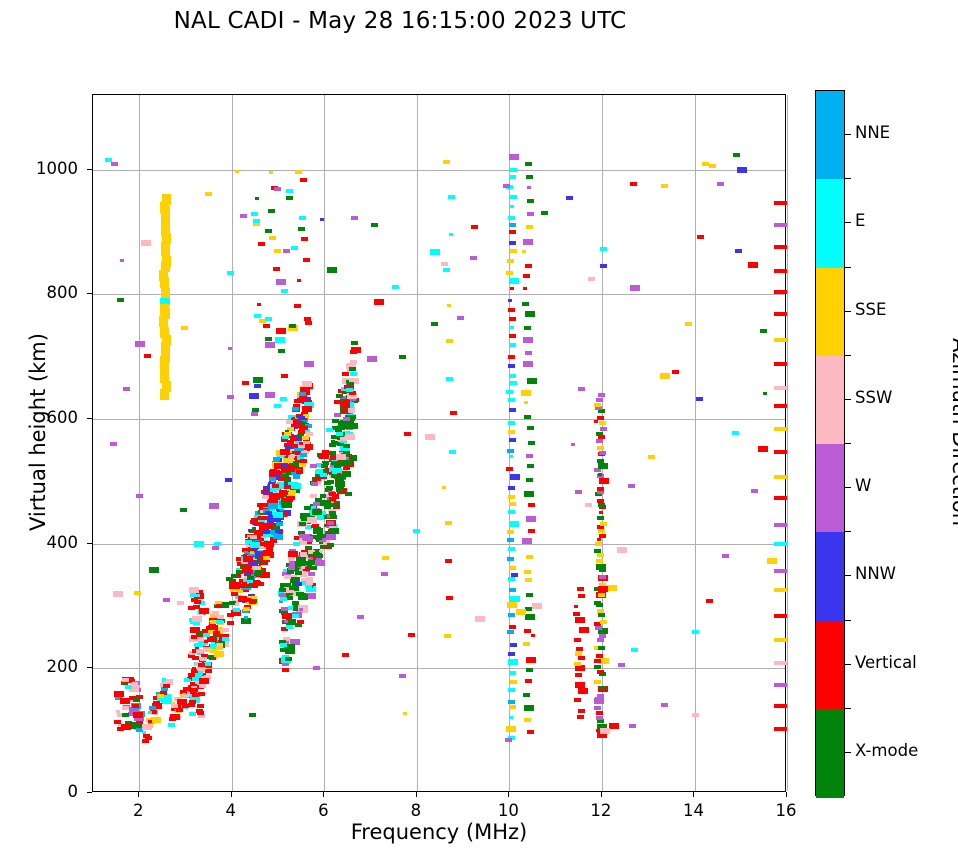 This screenshot has width=958, height=857. I want to click on colorbar-segment-x-mode, so click(830, 753).